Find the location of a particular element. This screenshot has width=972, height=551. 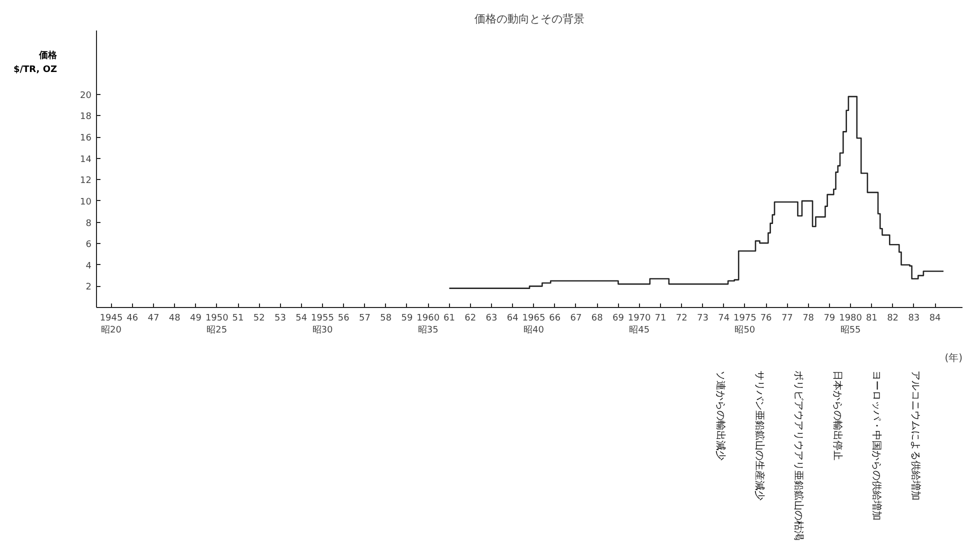

y-tick-label: 2 is located at coordinates (89, 287).